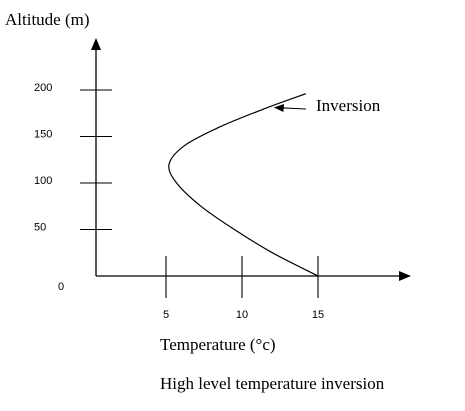 This screenshot has height=411, width=465. I want to click on x-tick-label: 5, so click(166, 315).